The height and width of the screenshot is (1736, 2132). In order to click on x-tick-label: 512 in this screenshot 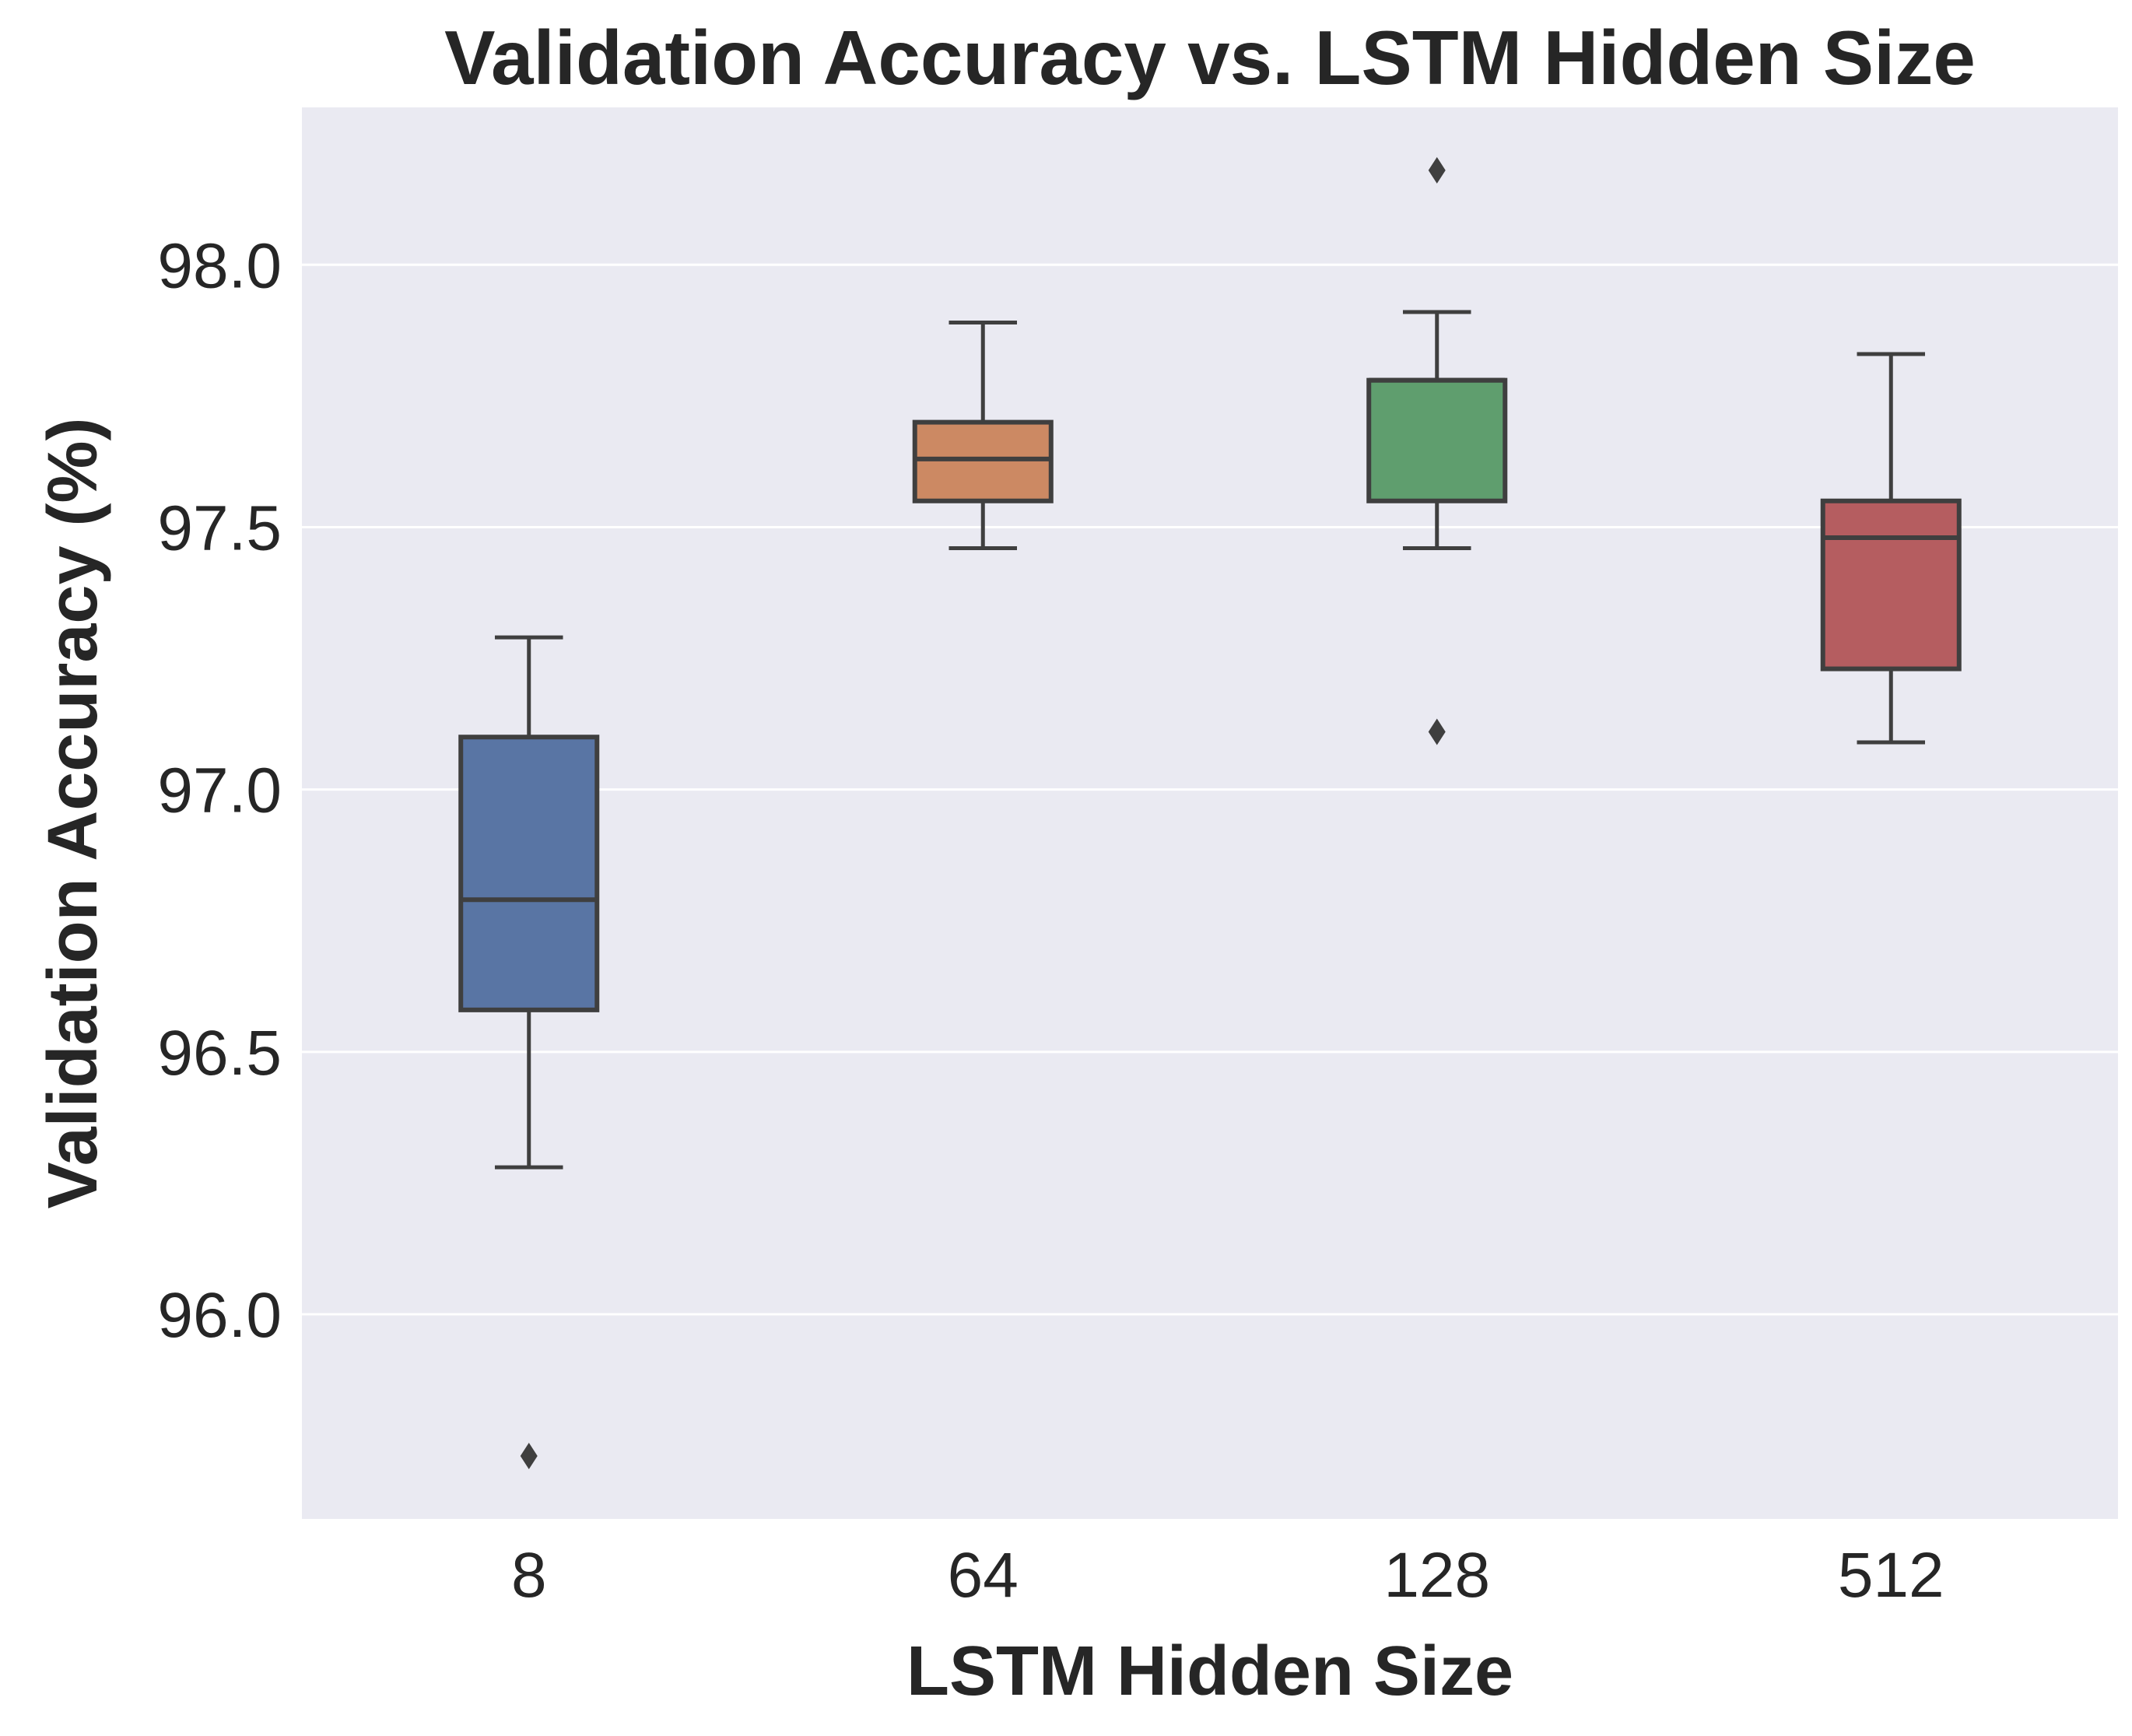, I will do `click(1891, 1575)`.